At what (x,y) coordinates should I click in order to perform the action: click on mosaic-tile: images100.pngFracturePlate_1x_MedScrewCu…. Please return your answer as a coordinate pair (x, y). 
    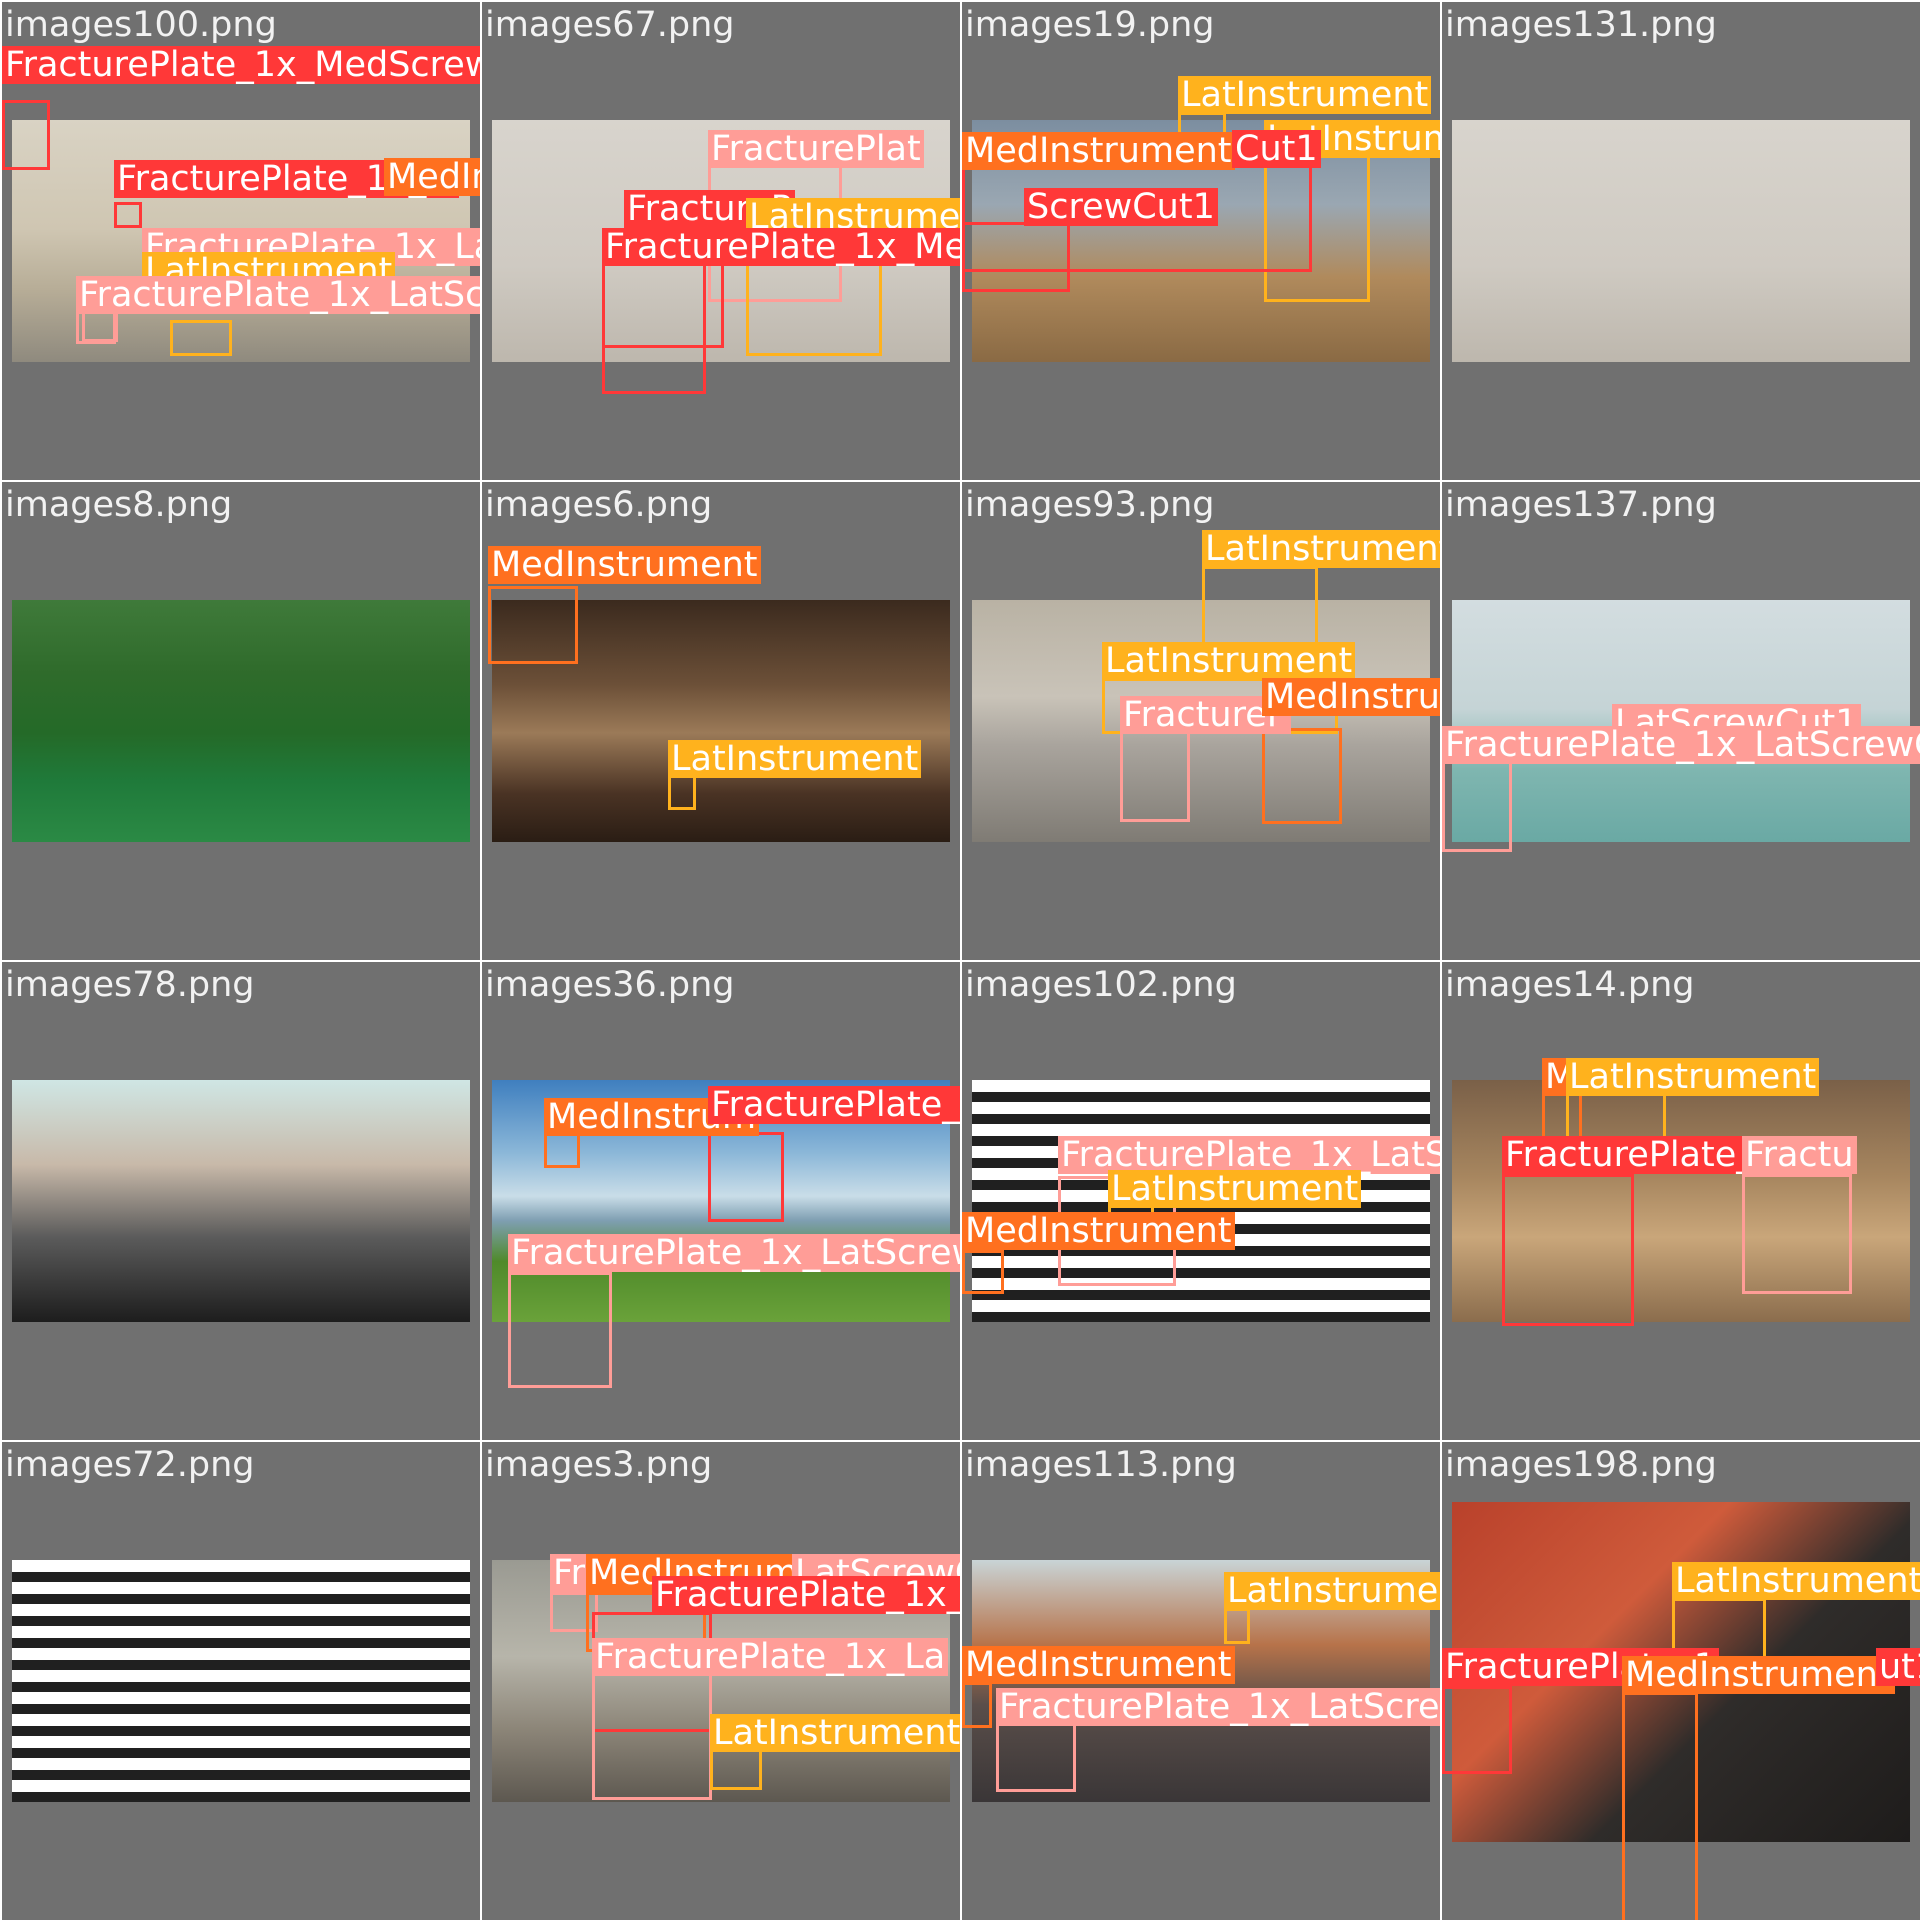
    Looking at the image, I should click on (241, 241).